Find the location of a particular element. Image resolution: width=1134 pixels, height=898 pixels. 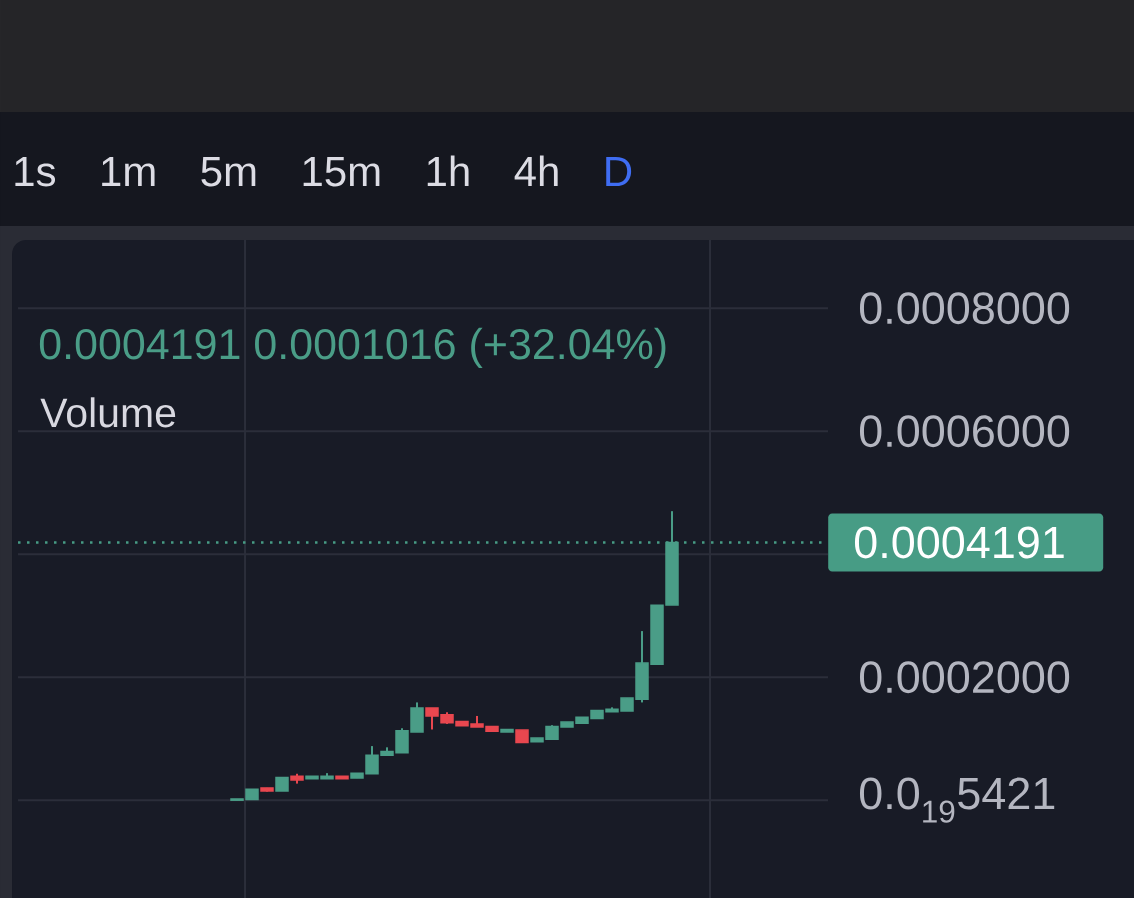

text: 4h is located at coordinates (536, 170).